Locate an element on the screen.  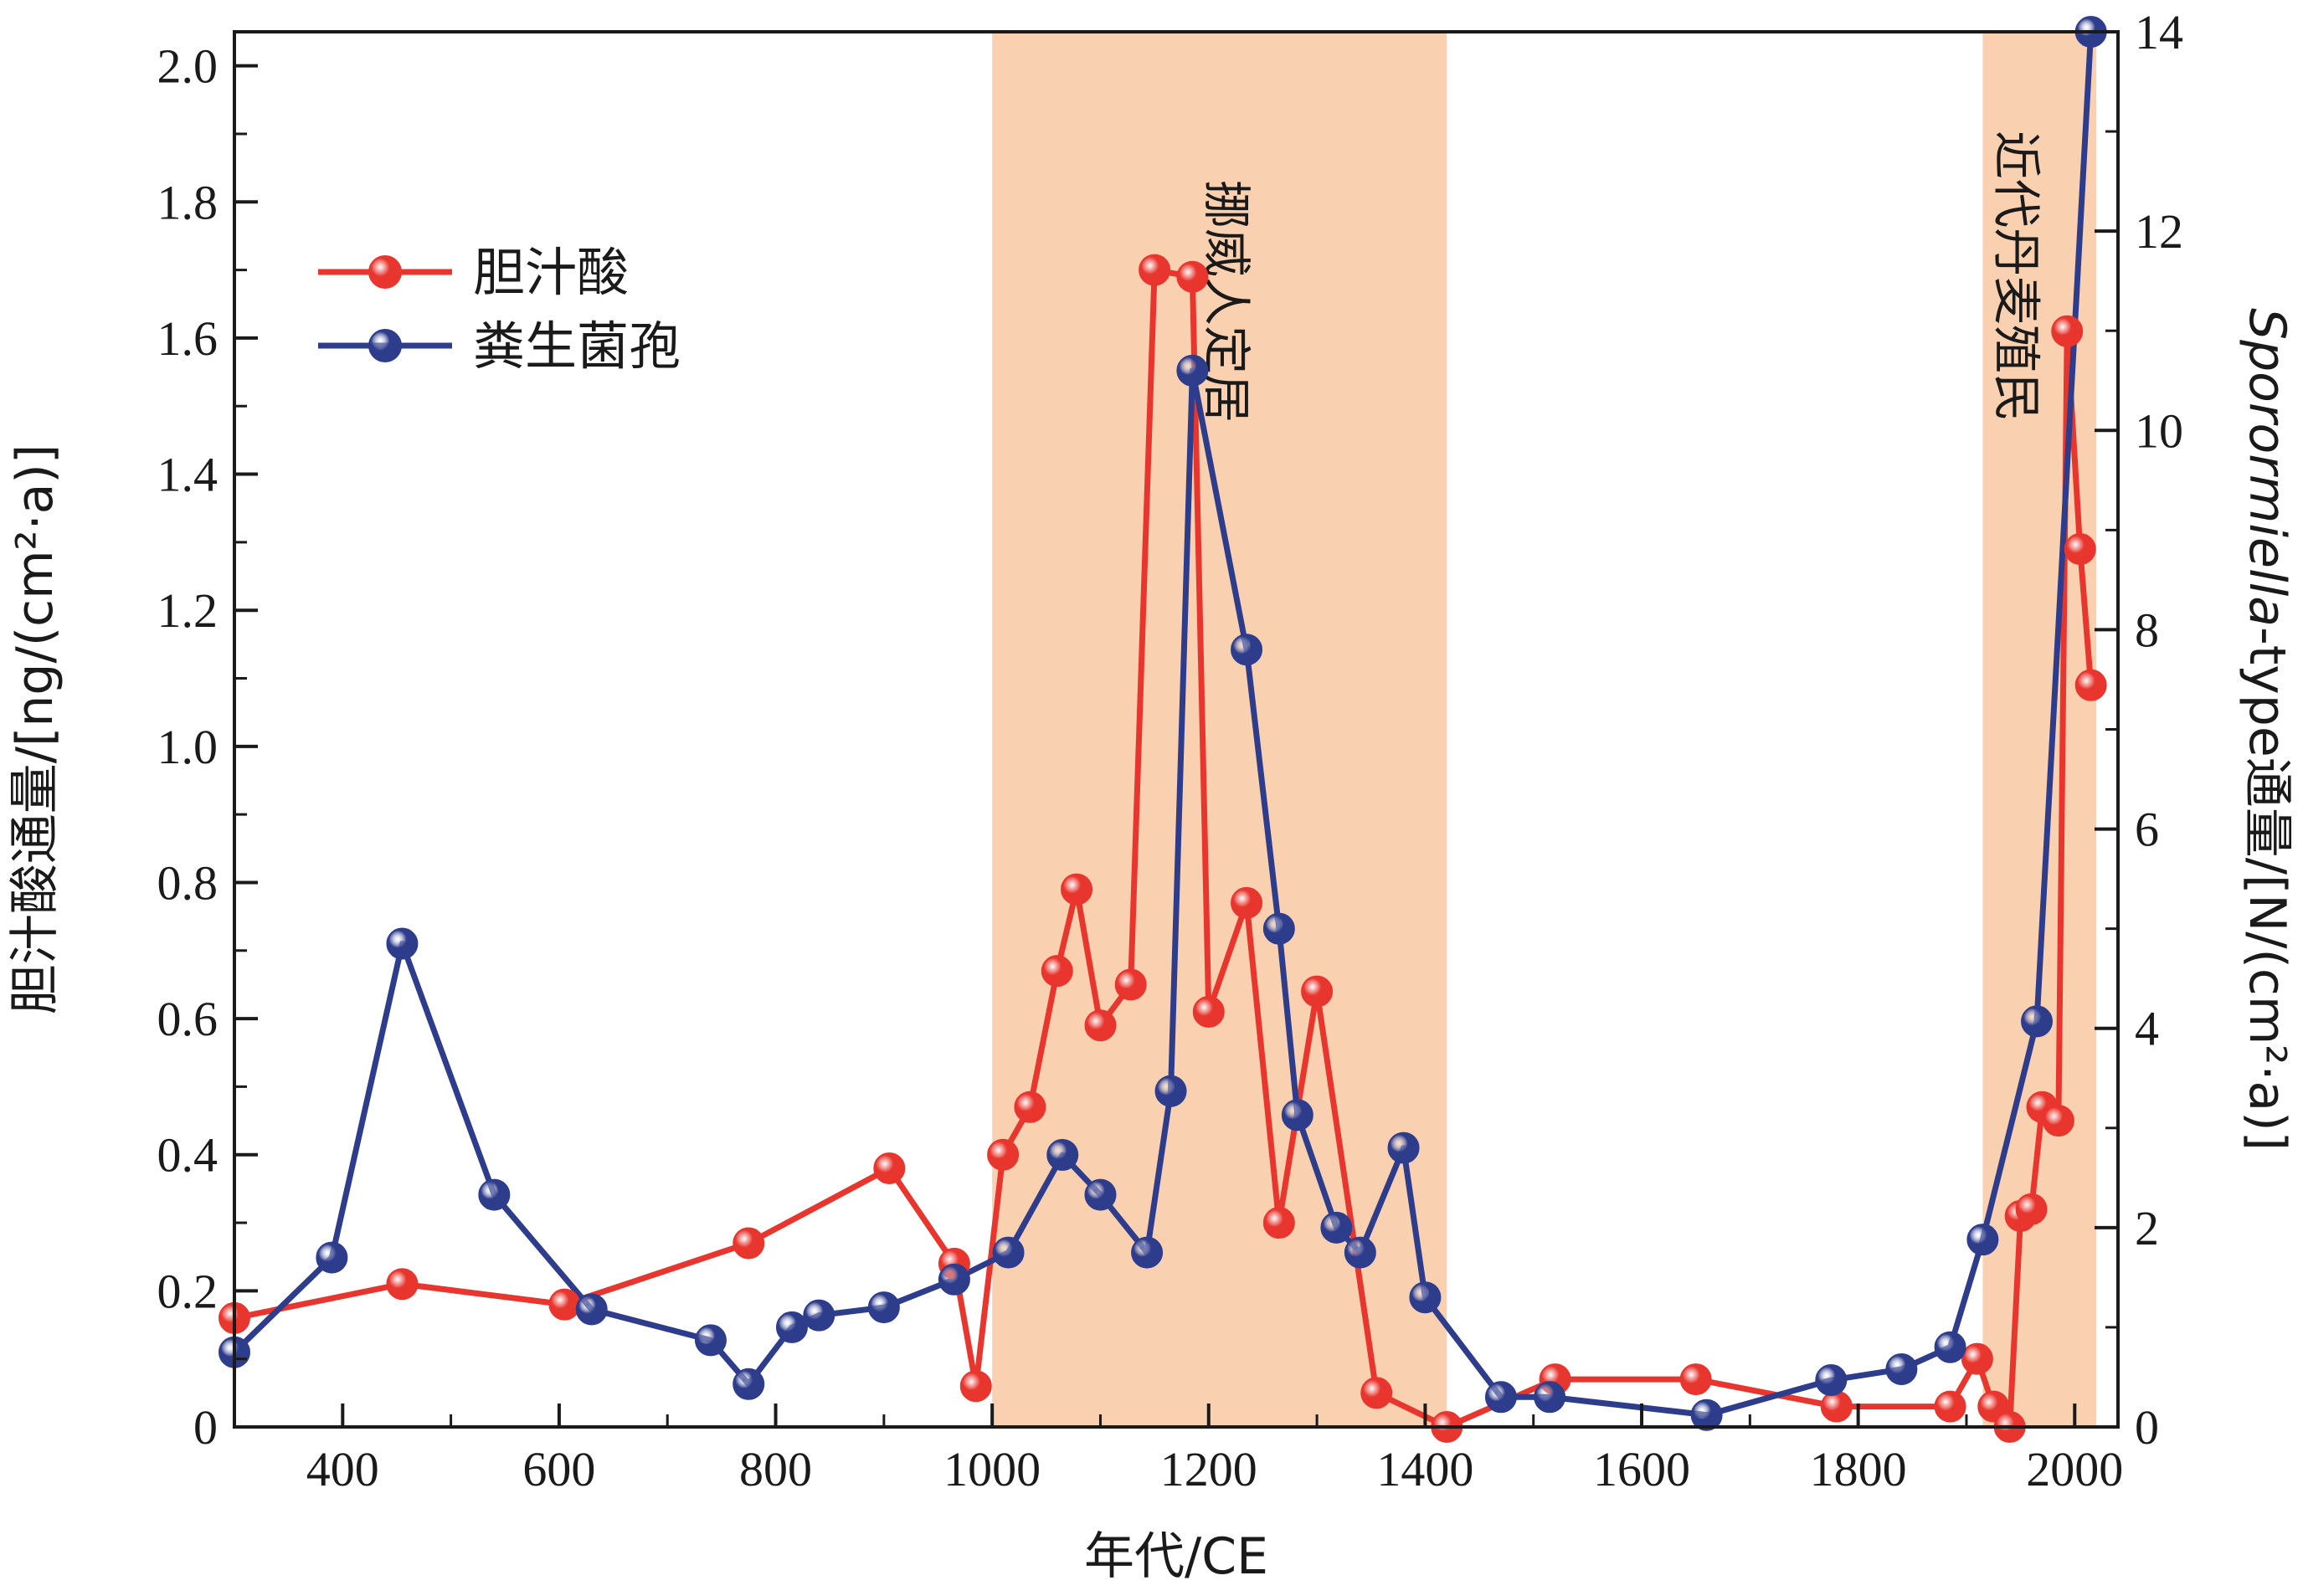
shaded-region-label: 挪威人定居 is located at coordinates (1226, 301).